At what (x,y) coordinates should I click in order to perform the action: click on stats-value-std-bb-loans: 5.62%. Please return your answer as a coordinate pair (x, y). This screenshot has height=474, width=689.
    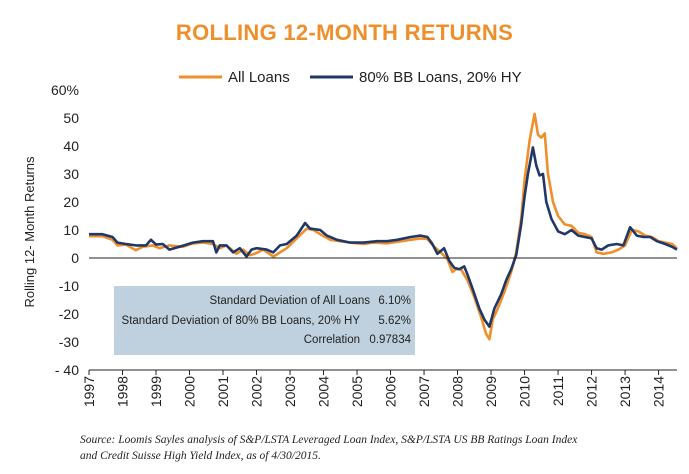
    Looking at the image, I should click on (394, 321).